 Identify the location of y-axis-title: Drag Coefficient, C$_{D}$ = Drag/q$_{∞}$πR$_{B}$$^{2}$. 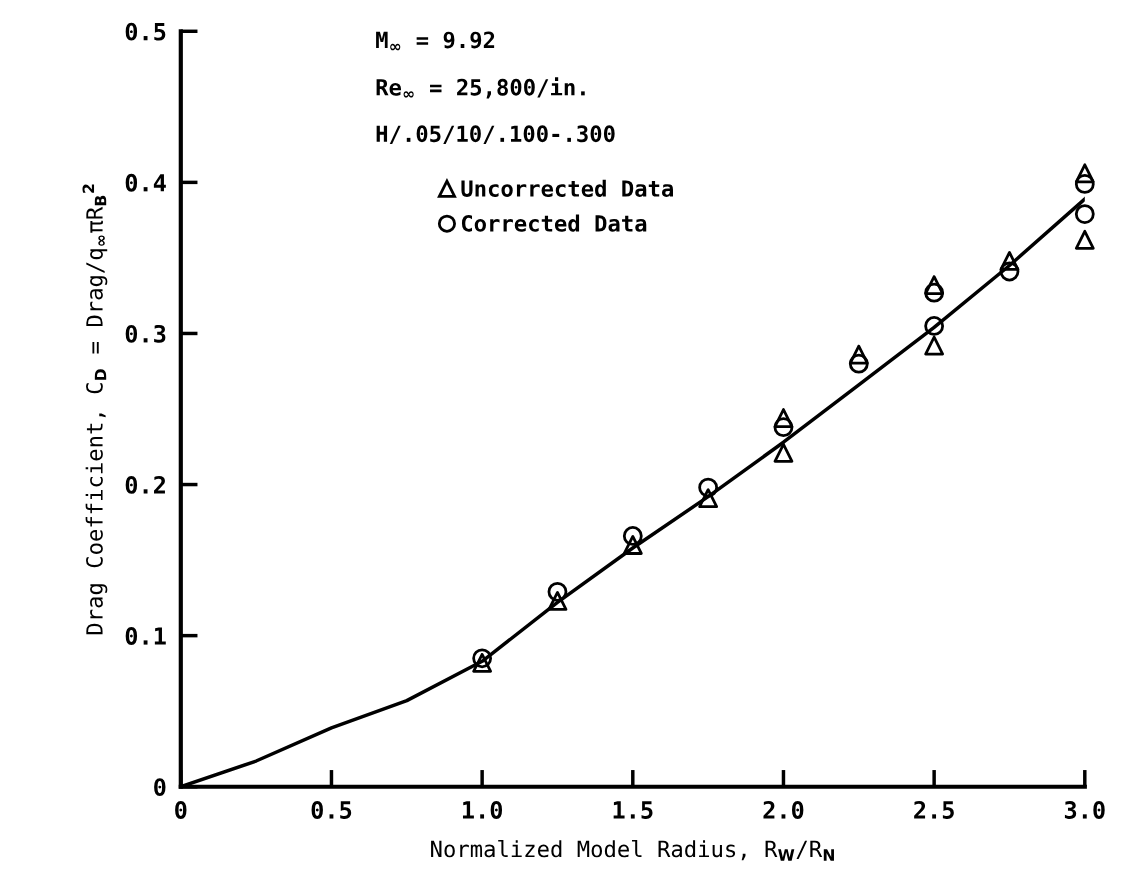
(95, 409).